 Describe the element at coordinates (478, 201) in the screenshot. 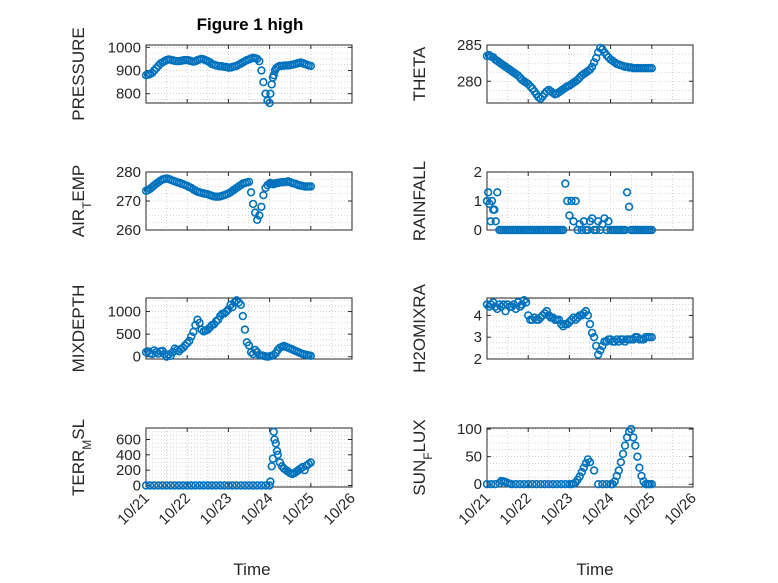

I see `y-tick-label: 1` at that location.